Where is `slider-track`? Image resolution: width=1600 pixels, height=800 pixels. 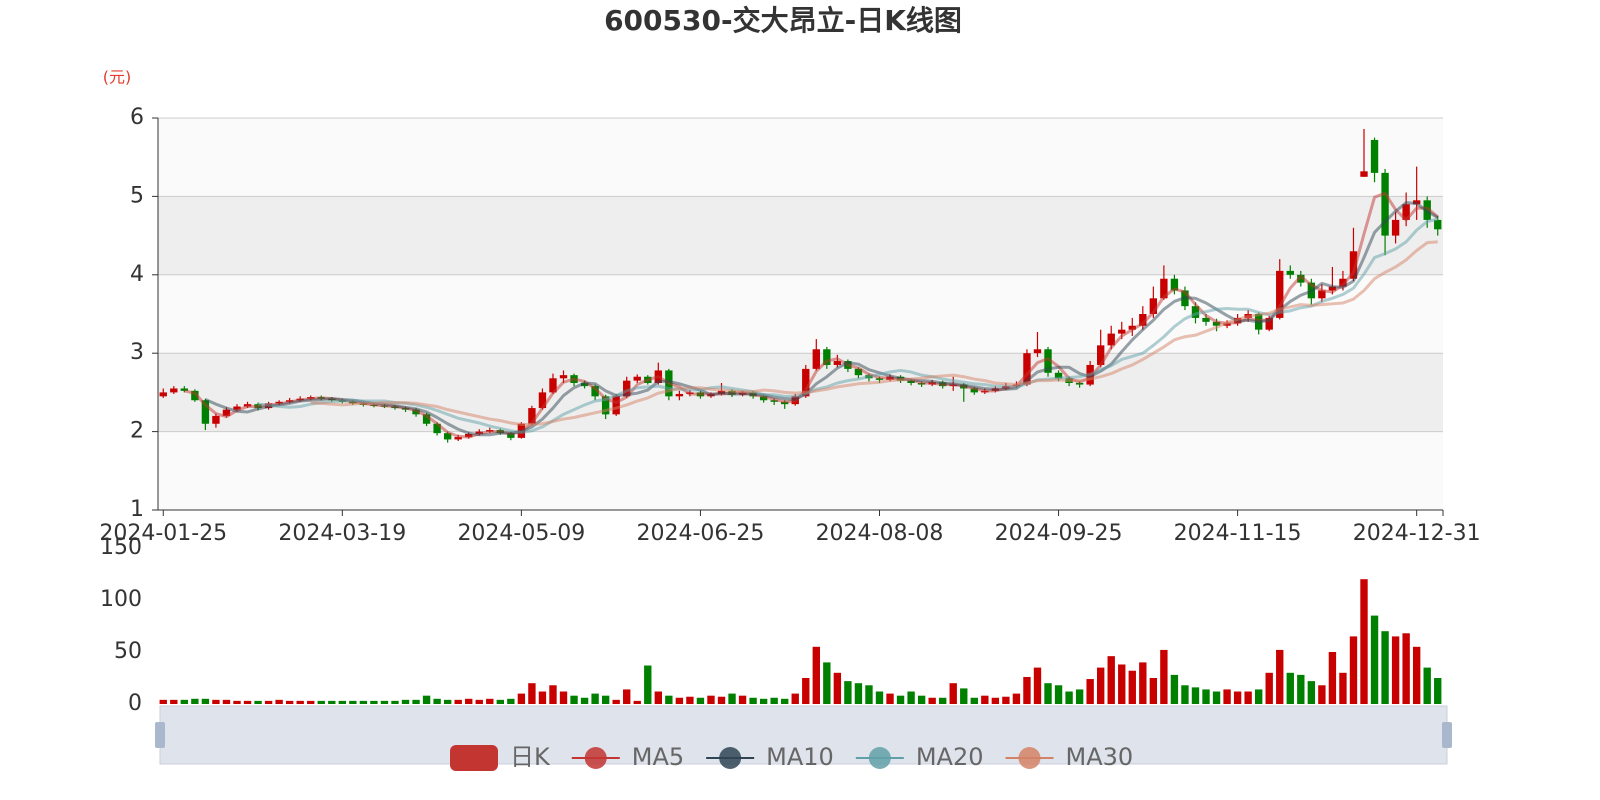 slider-track is located at coordinates (803, 735).